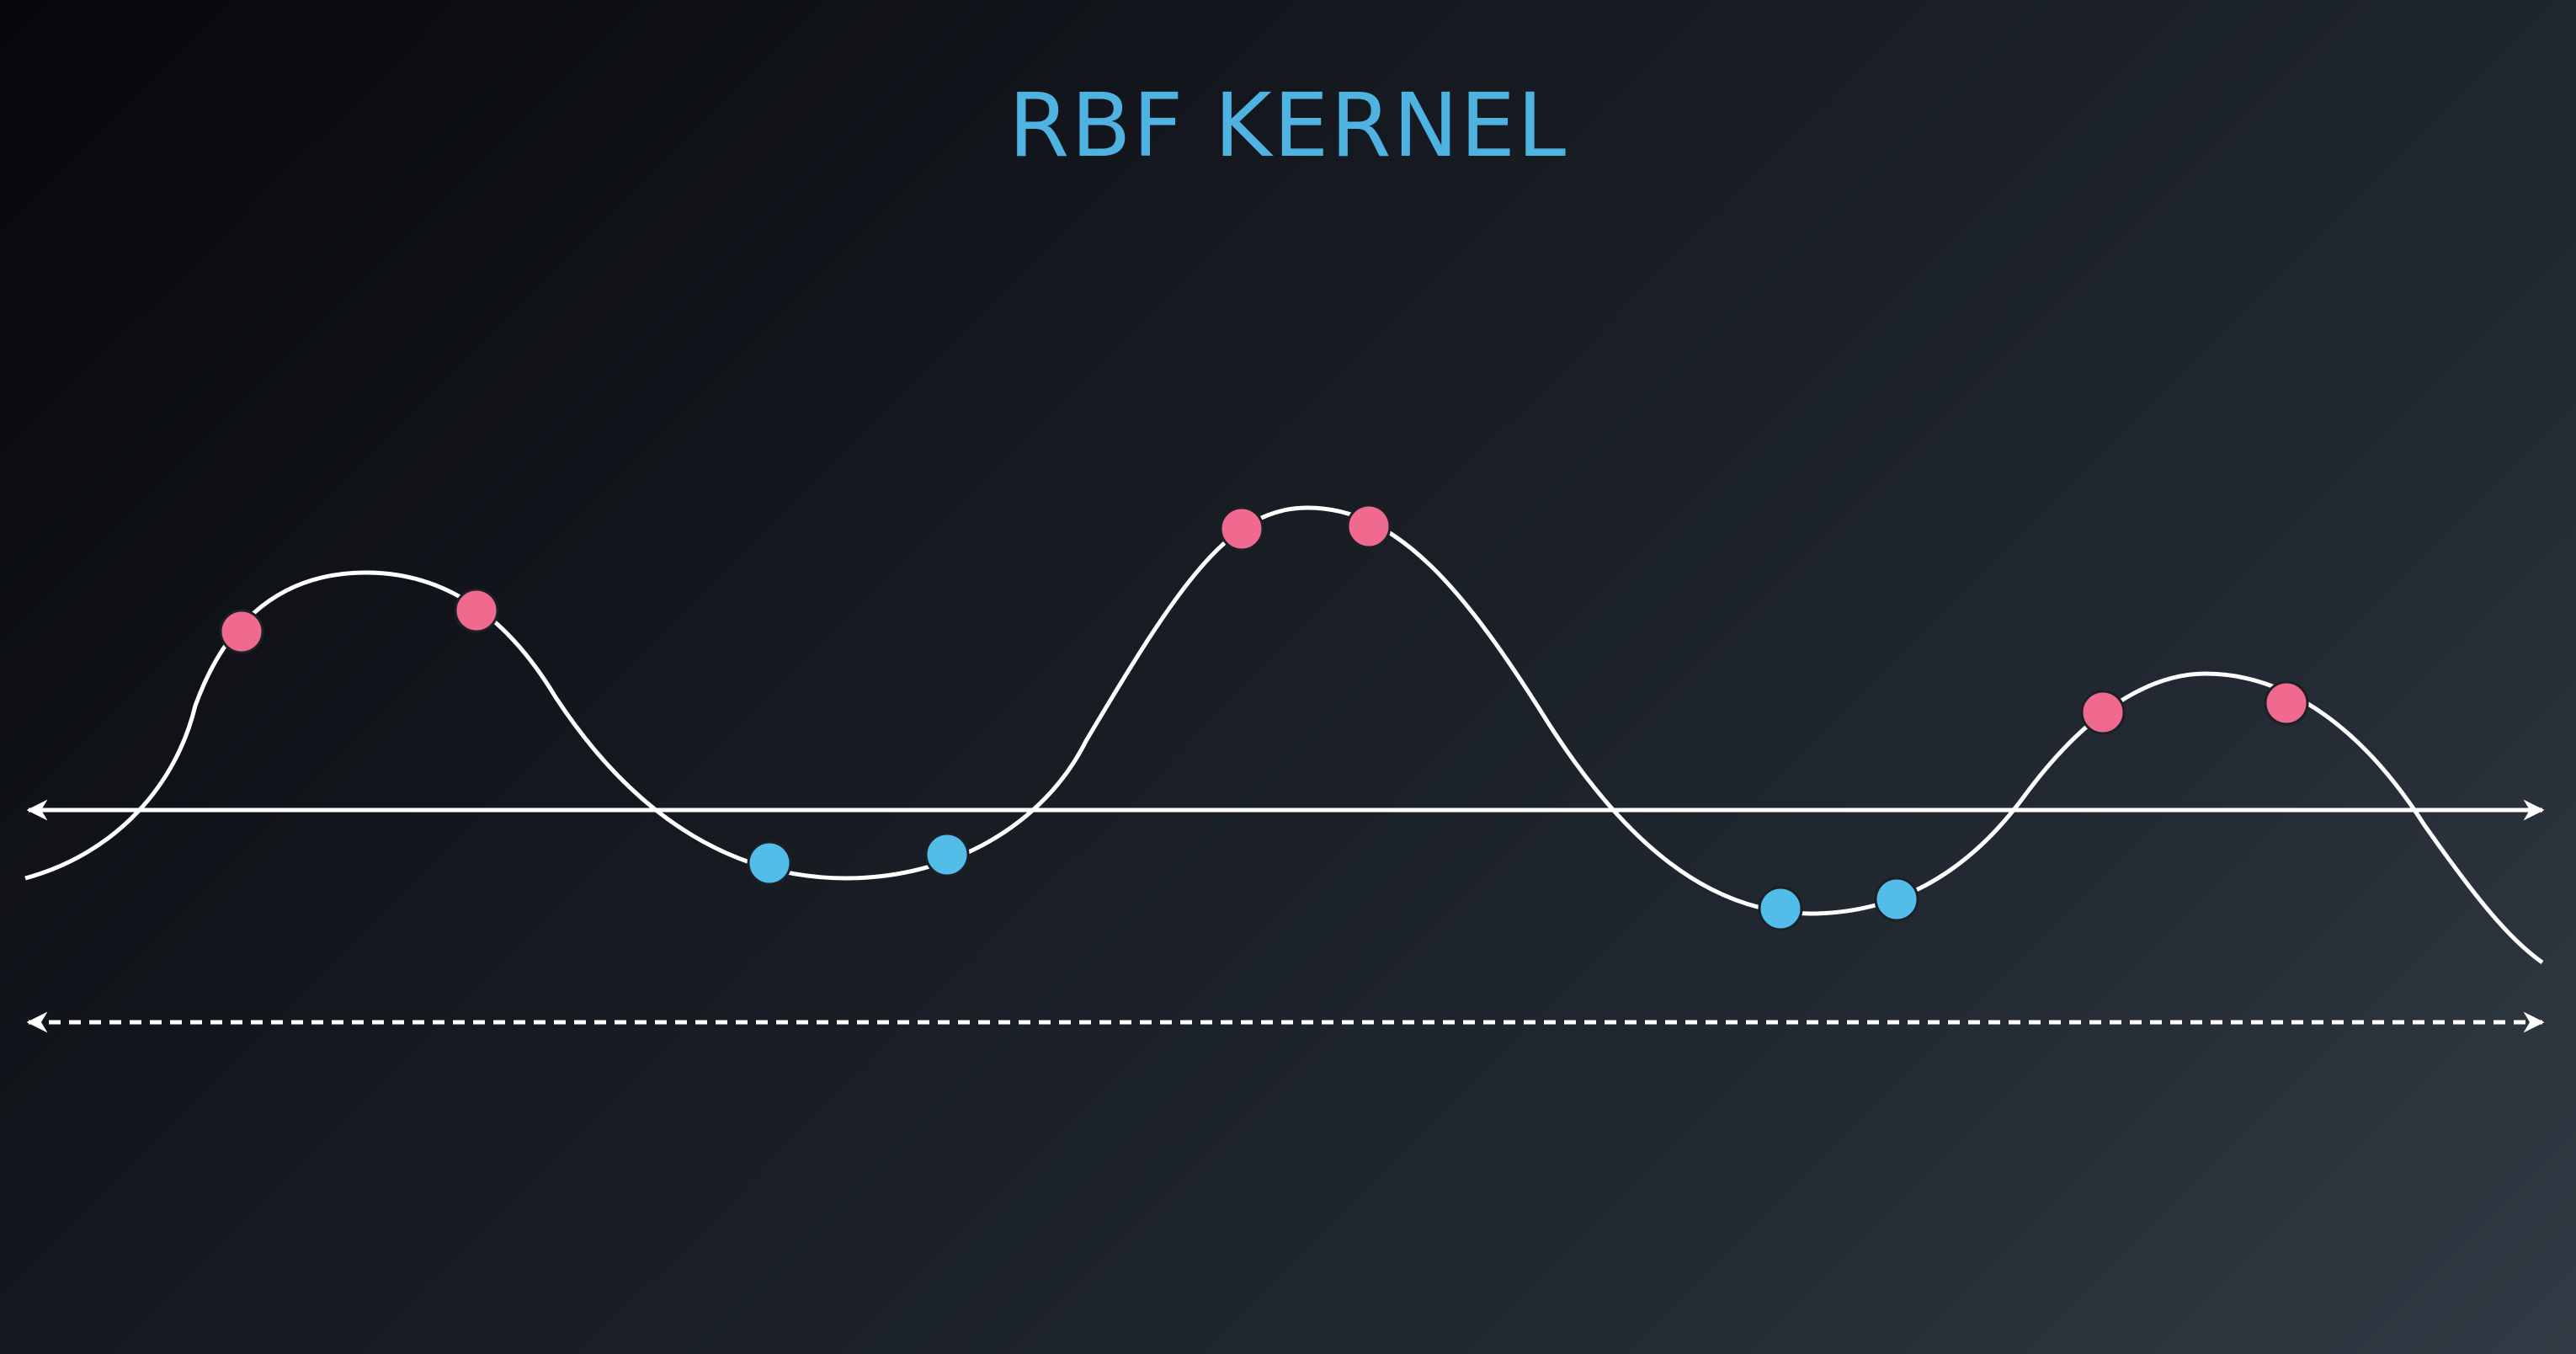 Image resolution: width=2576 pixels, height=1354 pixels. Describe the element at coordinates (1288, 126) in the screenshot. I see `slide-title: RBF KERNEL` at that location.